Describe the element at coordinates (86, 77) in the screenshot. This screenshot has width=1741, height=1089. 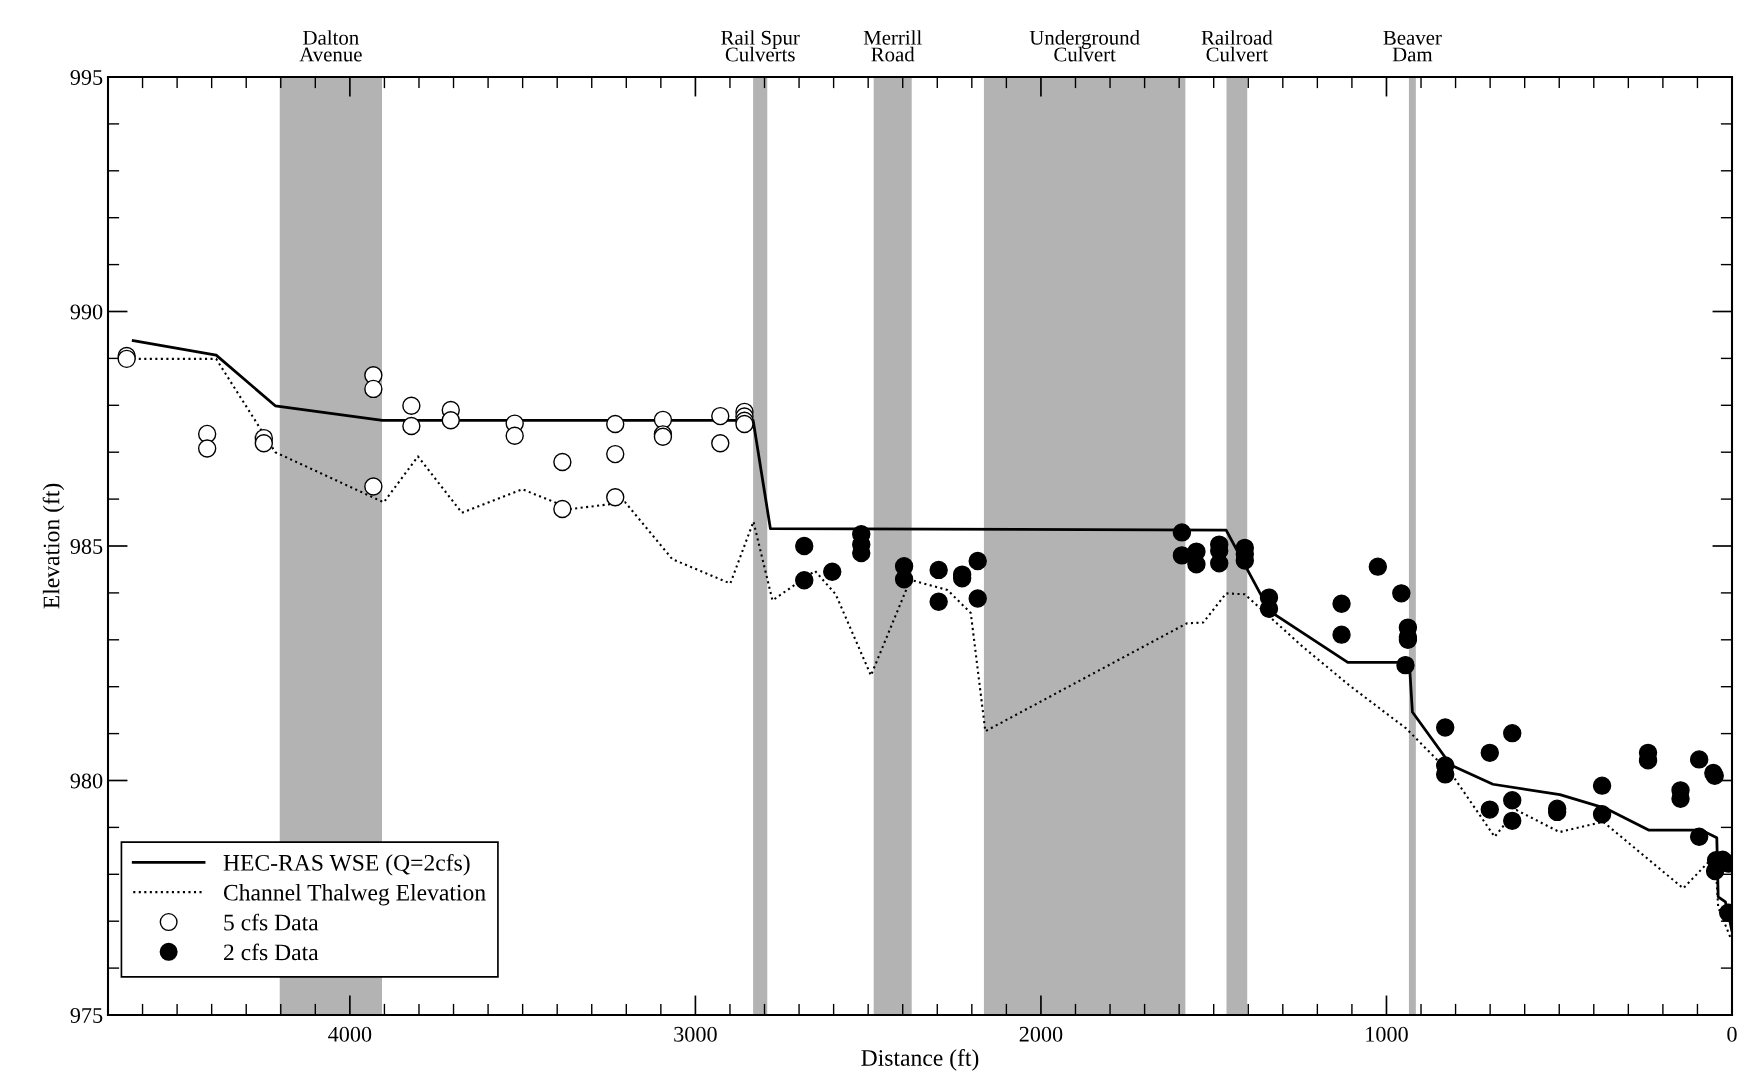
I see `y-tick-label: 995` at that location.